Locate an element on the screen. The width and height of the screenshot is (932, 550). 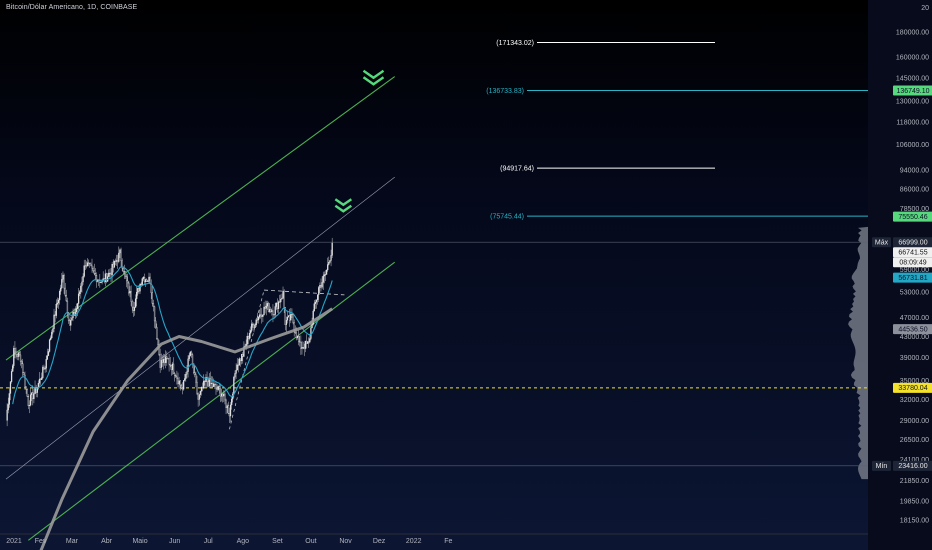
x-tick-label: 2022 is located at coordinates (414, 541).